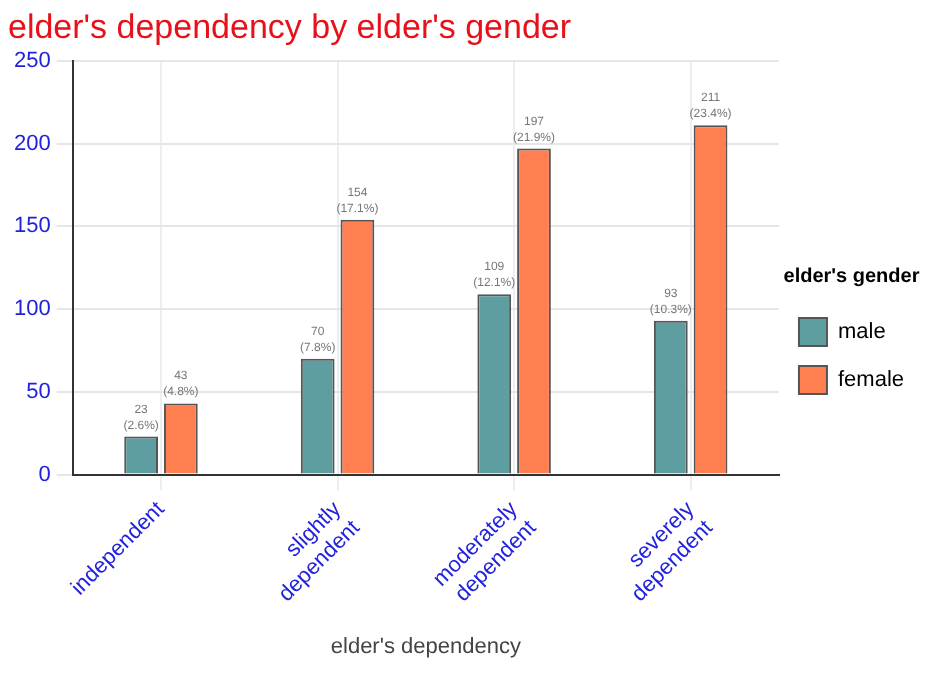  What do you see at coordinates (426, 646) in the screenshot?
I see `x-axis-title: elder's dependency` at bounding box center [426, 646].